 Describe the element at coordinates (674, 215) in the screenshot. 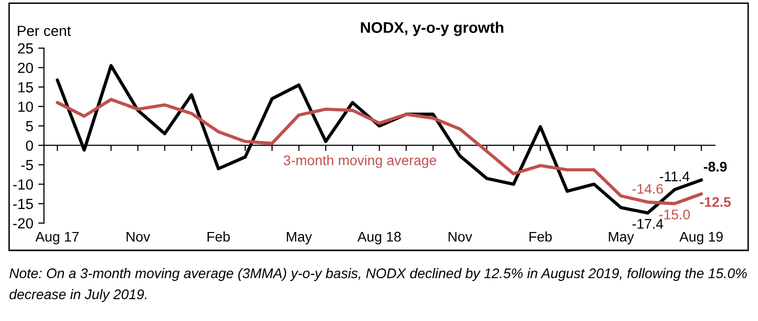

I see `data-label: -15.0` at that location.